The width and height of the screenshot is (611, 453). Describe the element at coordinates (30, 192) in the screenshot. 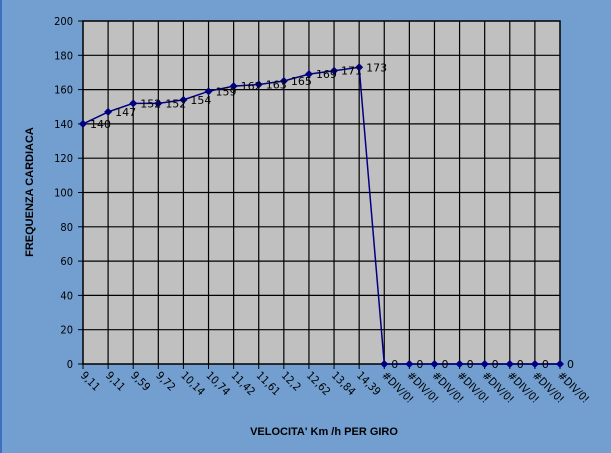

I see `y-axis-title: FREQUENZA CARDIACA` at that location.